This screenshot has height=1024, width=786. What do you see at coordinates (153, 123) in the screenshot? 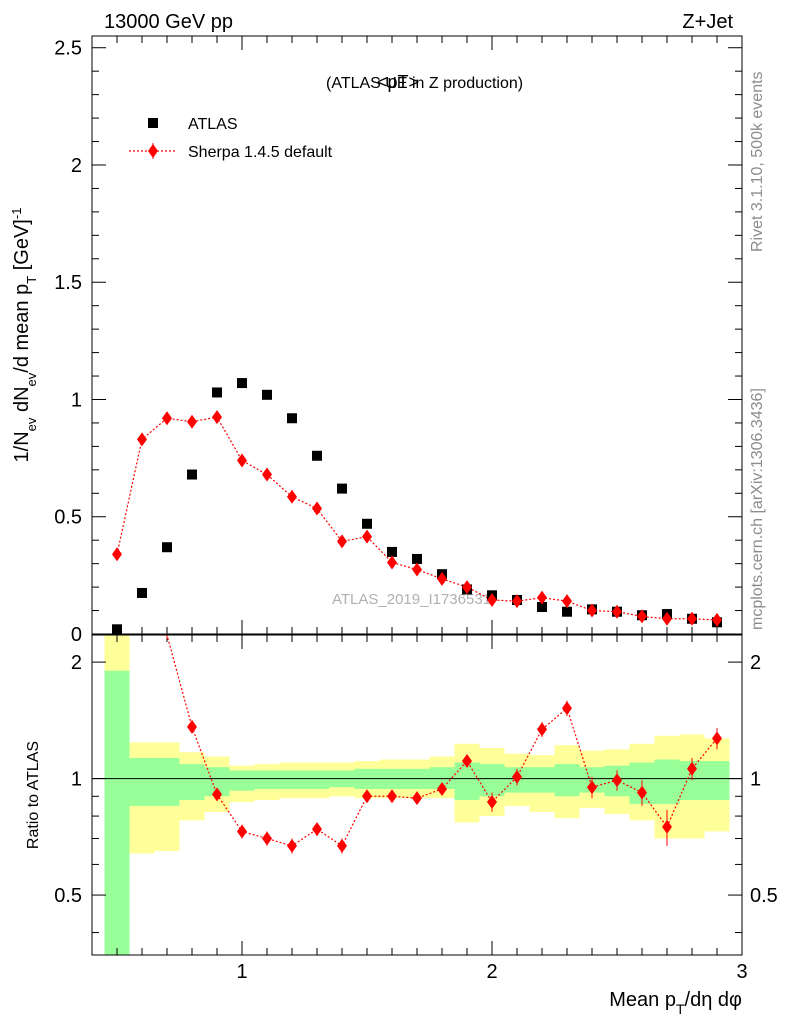
I see `legend-atlas-marker` at bounding box center [153, 123].